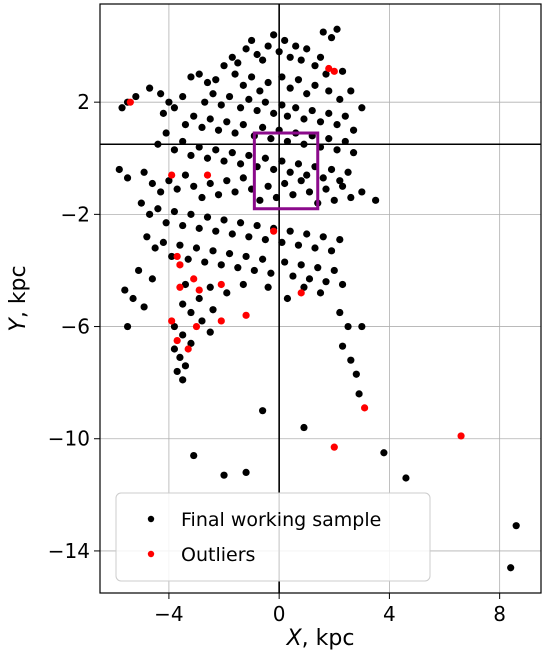  What do you see at coordinates (294, 638) in the screenshot?
I see `x-axis-var: X` at bounding box center [294, 638].